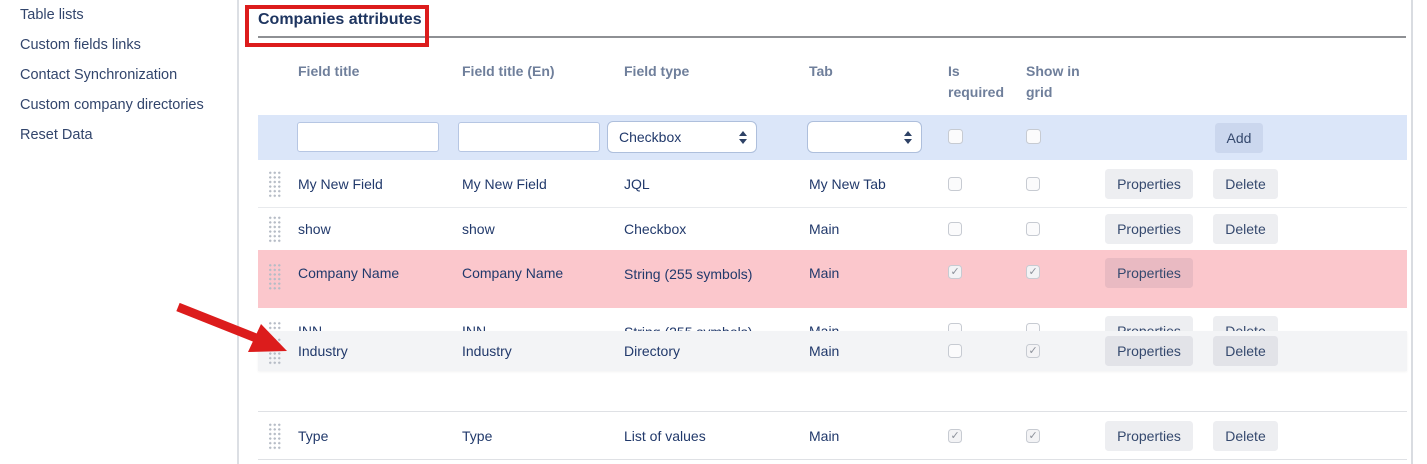 Image resolution: width=1427 pixels, height=464 pixels. I want to click on cell-field-title-en: show, so click(478, 229).